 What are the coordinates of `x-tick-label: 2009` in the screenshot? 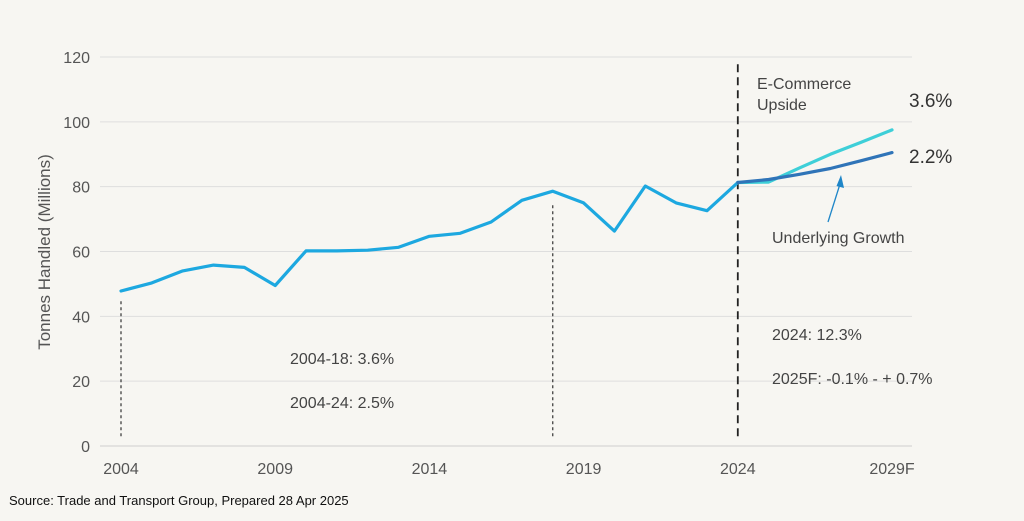 It's located at (275, 469).